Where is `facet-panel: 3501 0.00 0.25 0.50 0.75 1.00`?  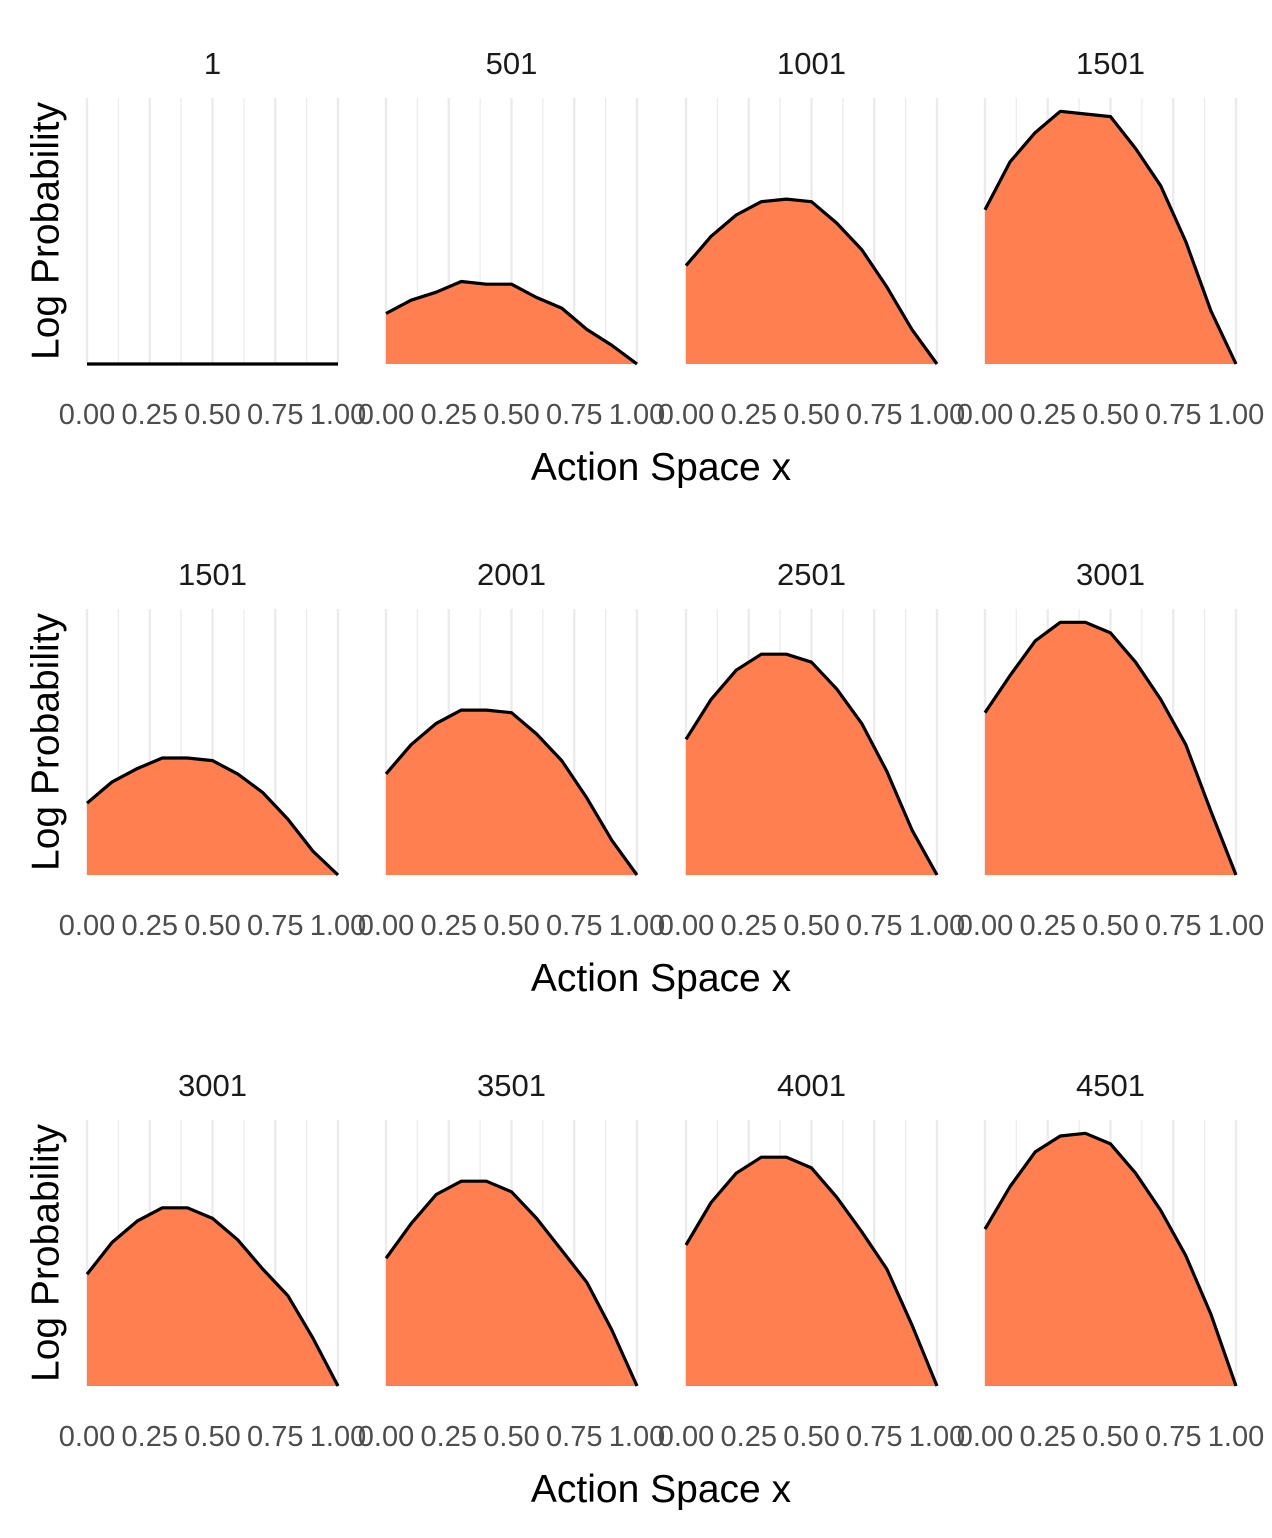
facet-panel: 3501 0.00 0.25 0.50 0.75 1.00 is located at coordinates (511, 1260).